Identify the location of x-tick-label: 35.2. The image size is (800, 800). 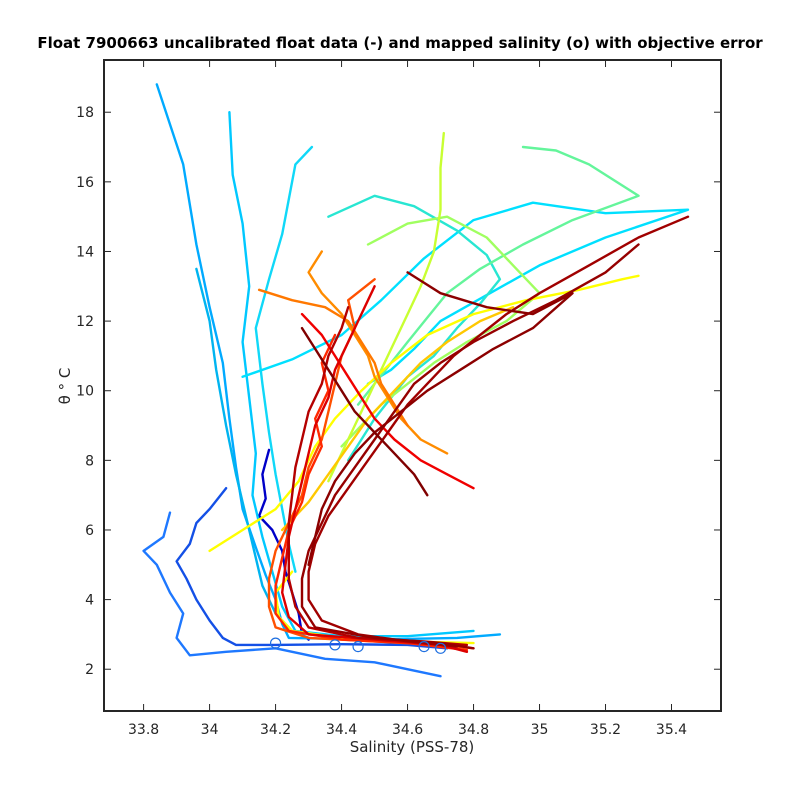
(605, 730).